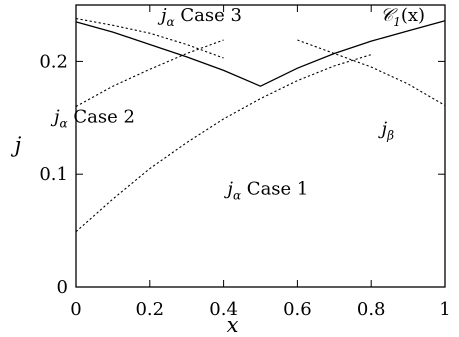 This screenshot has width=459, height=337. What do you see at coordinates (233, 325) in the screenshot?
I see `x-axis-label: x` at bounding box center [233, 325].